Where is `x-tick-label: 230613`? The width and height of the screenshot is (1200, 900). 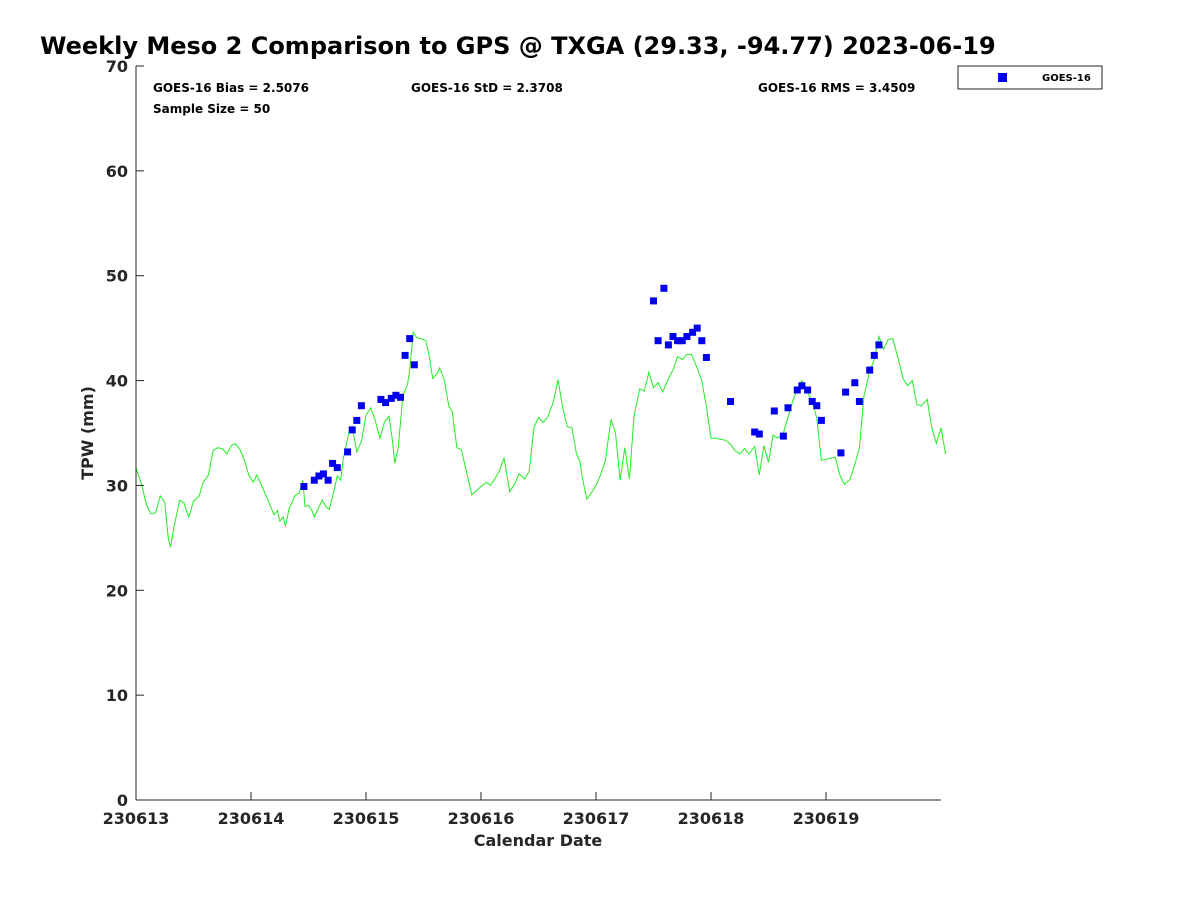 x-tick-label: 230613 is located at coordinates (136, 818).